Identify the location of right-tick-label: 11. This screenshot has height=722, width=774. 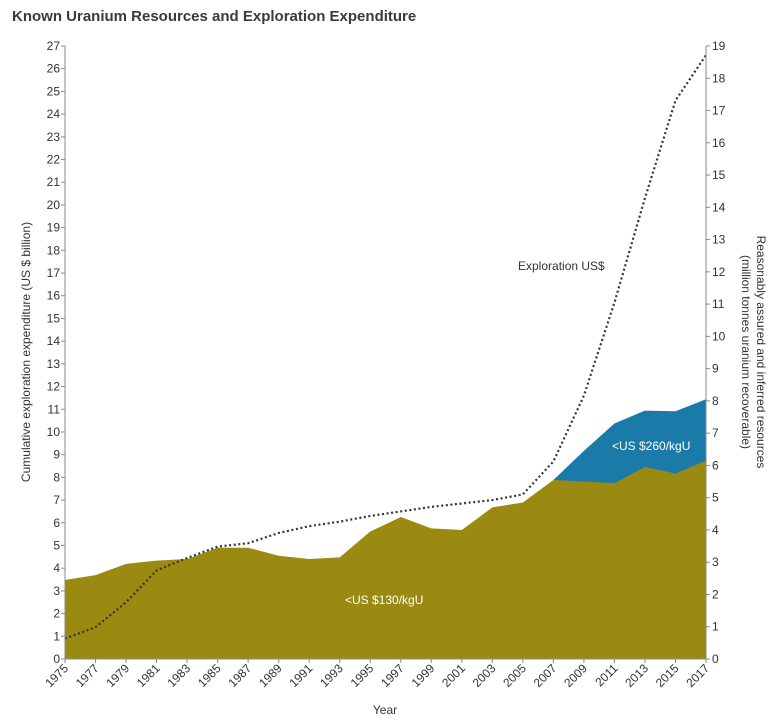
(718, 304).